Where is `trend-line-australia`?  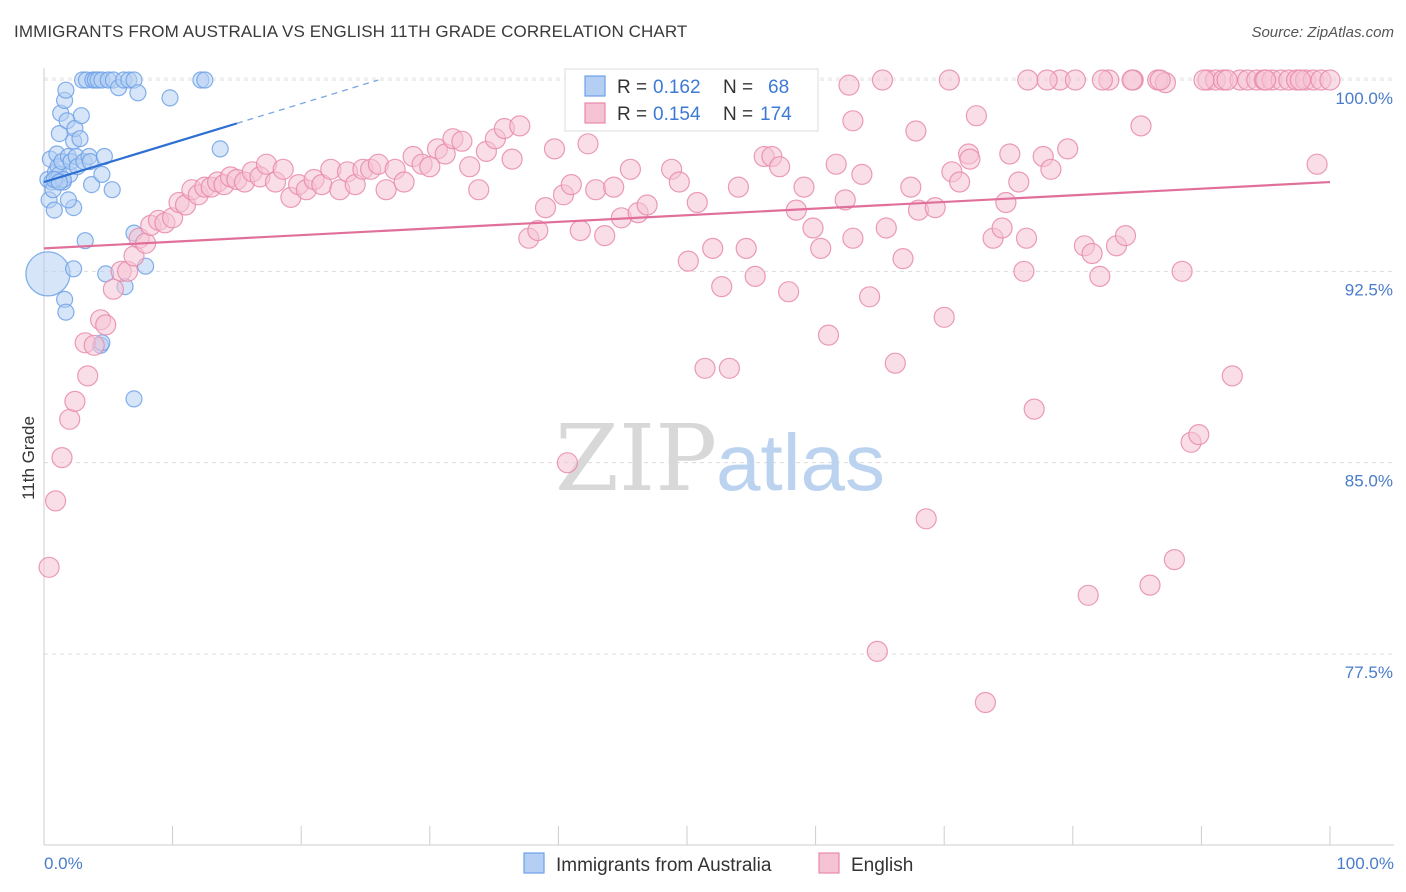 trend-line-australia is located at coordinates (140, 153).